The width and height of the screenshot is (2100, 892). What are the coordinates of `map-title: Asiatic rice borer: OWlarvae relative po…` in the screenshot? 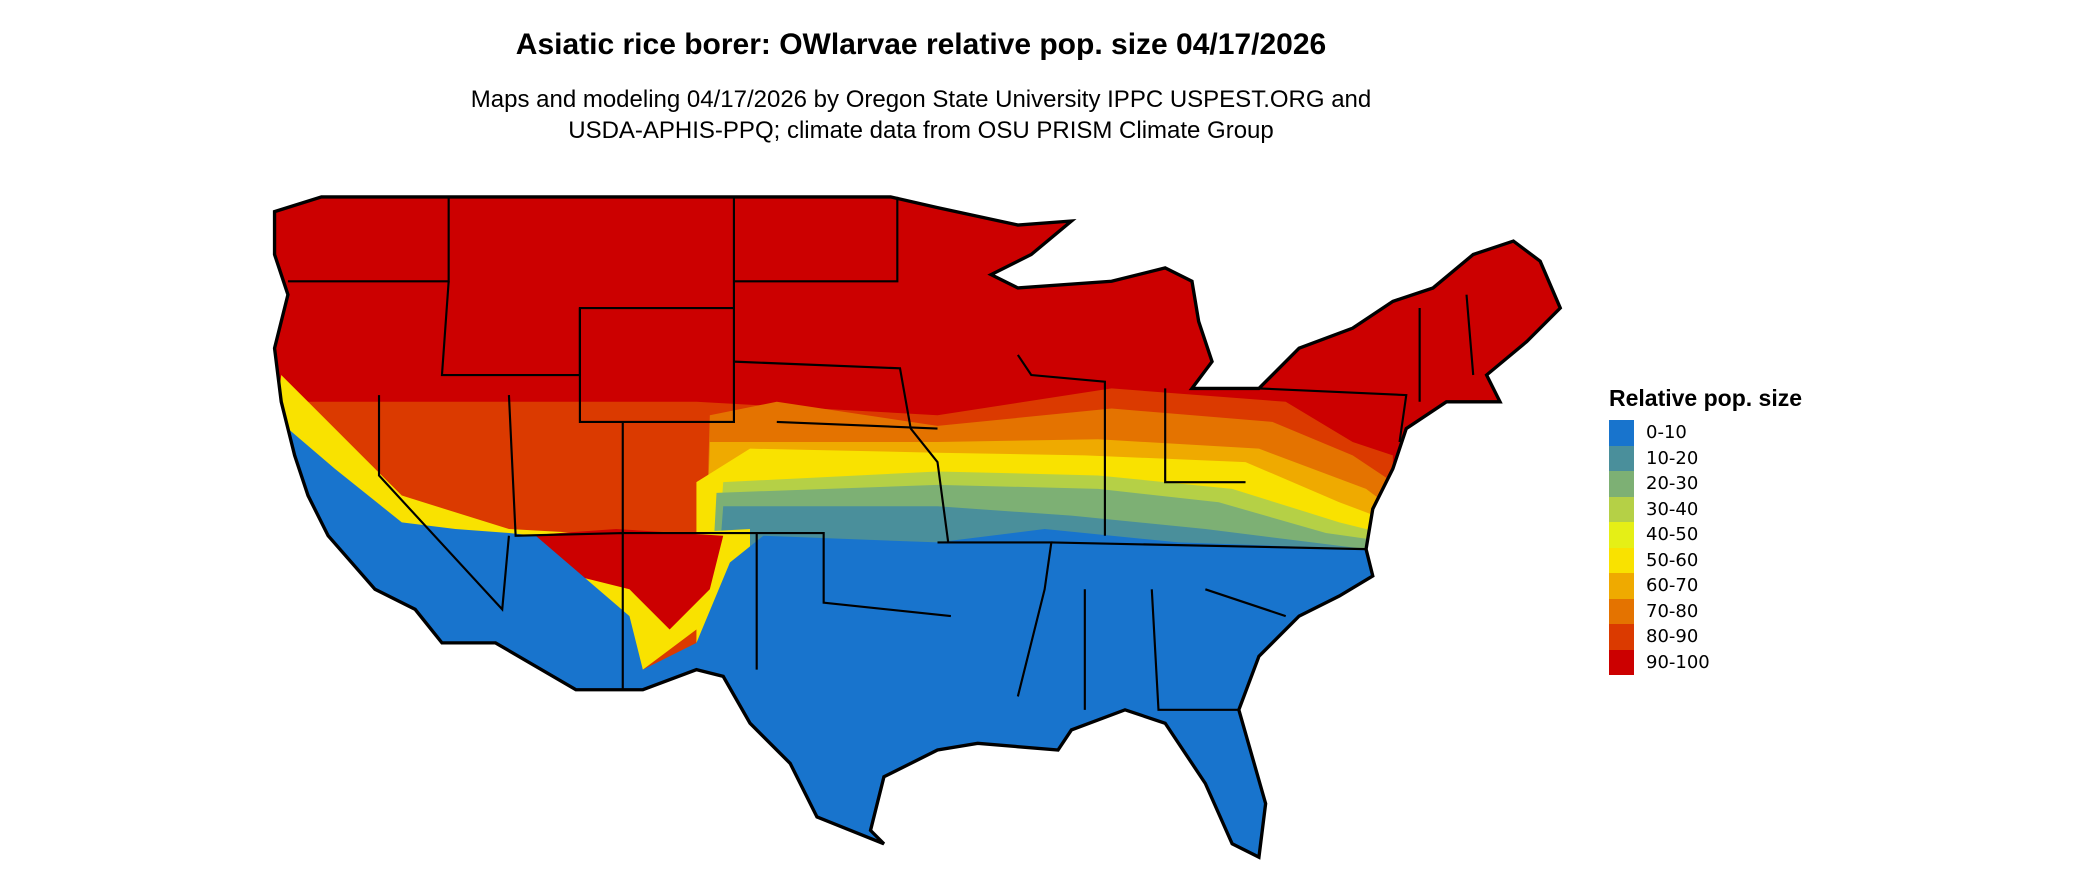 It's located at (921, 44).